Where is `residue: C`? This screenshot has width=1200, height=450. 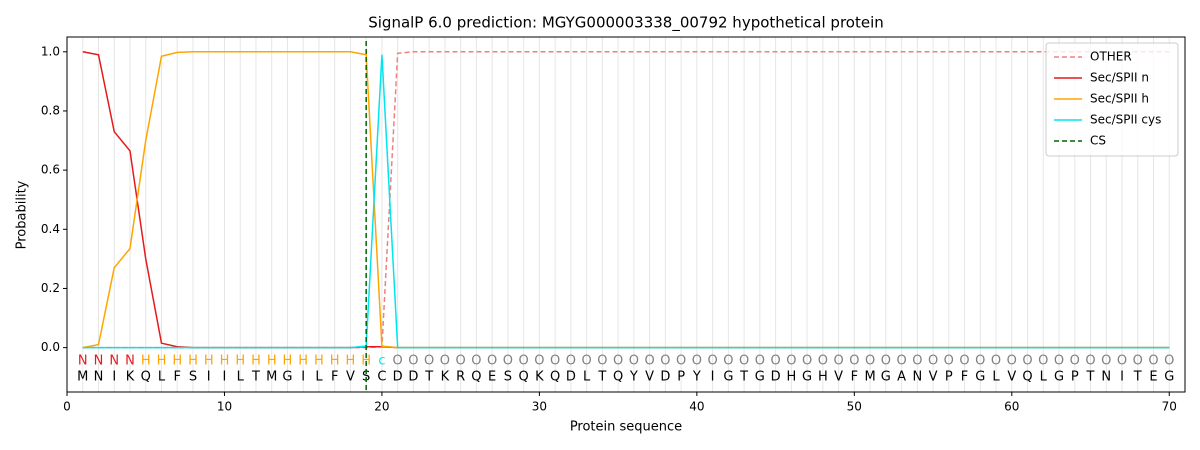
residue: C is located at coordinates (381, 377).